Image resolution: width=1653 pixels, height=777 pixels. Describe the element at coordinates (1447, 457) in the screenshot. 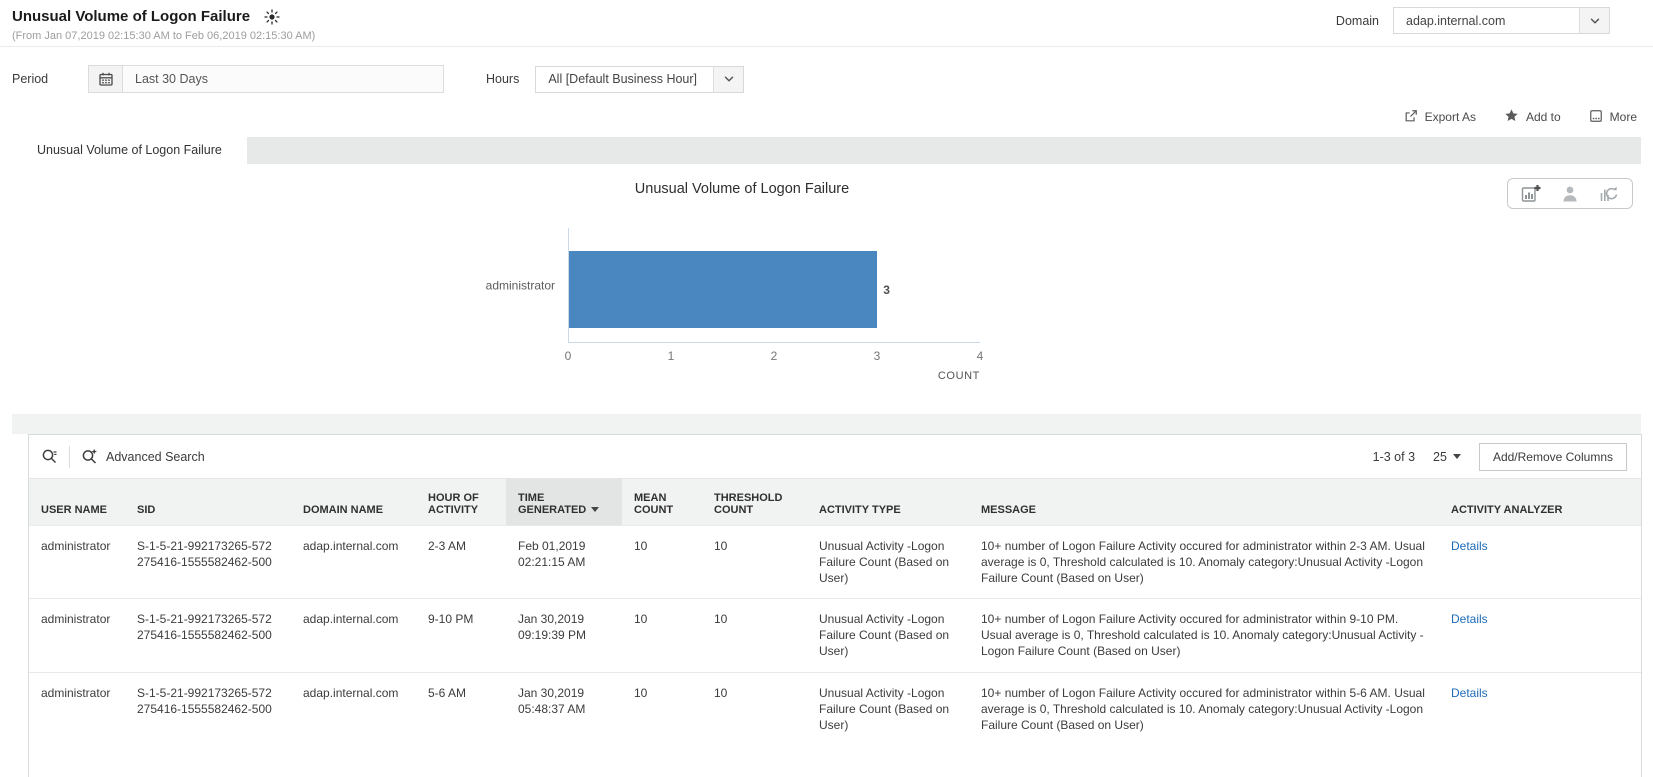

I see `page-size-select: 25` at that location.